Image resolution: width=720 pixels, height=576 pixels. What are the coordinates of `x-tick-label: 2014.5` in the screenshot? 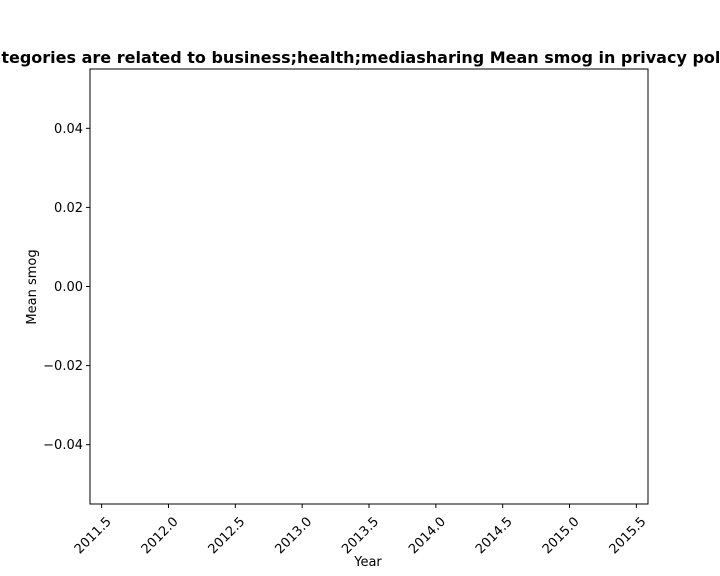 It's located at (494, 535).